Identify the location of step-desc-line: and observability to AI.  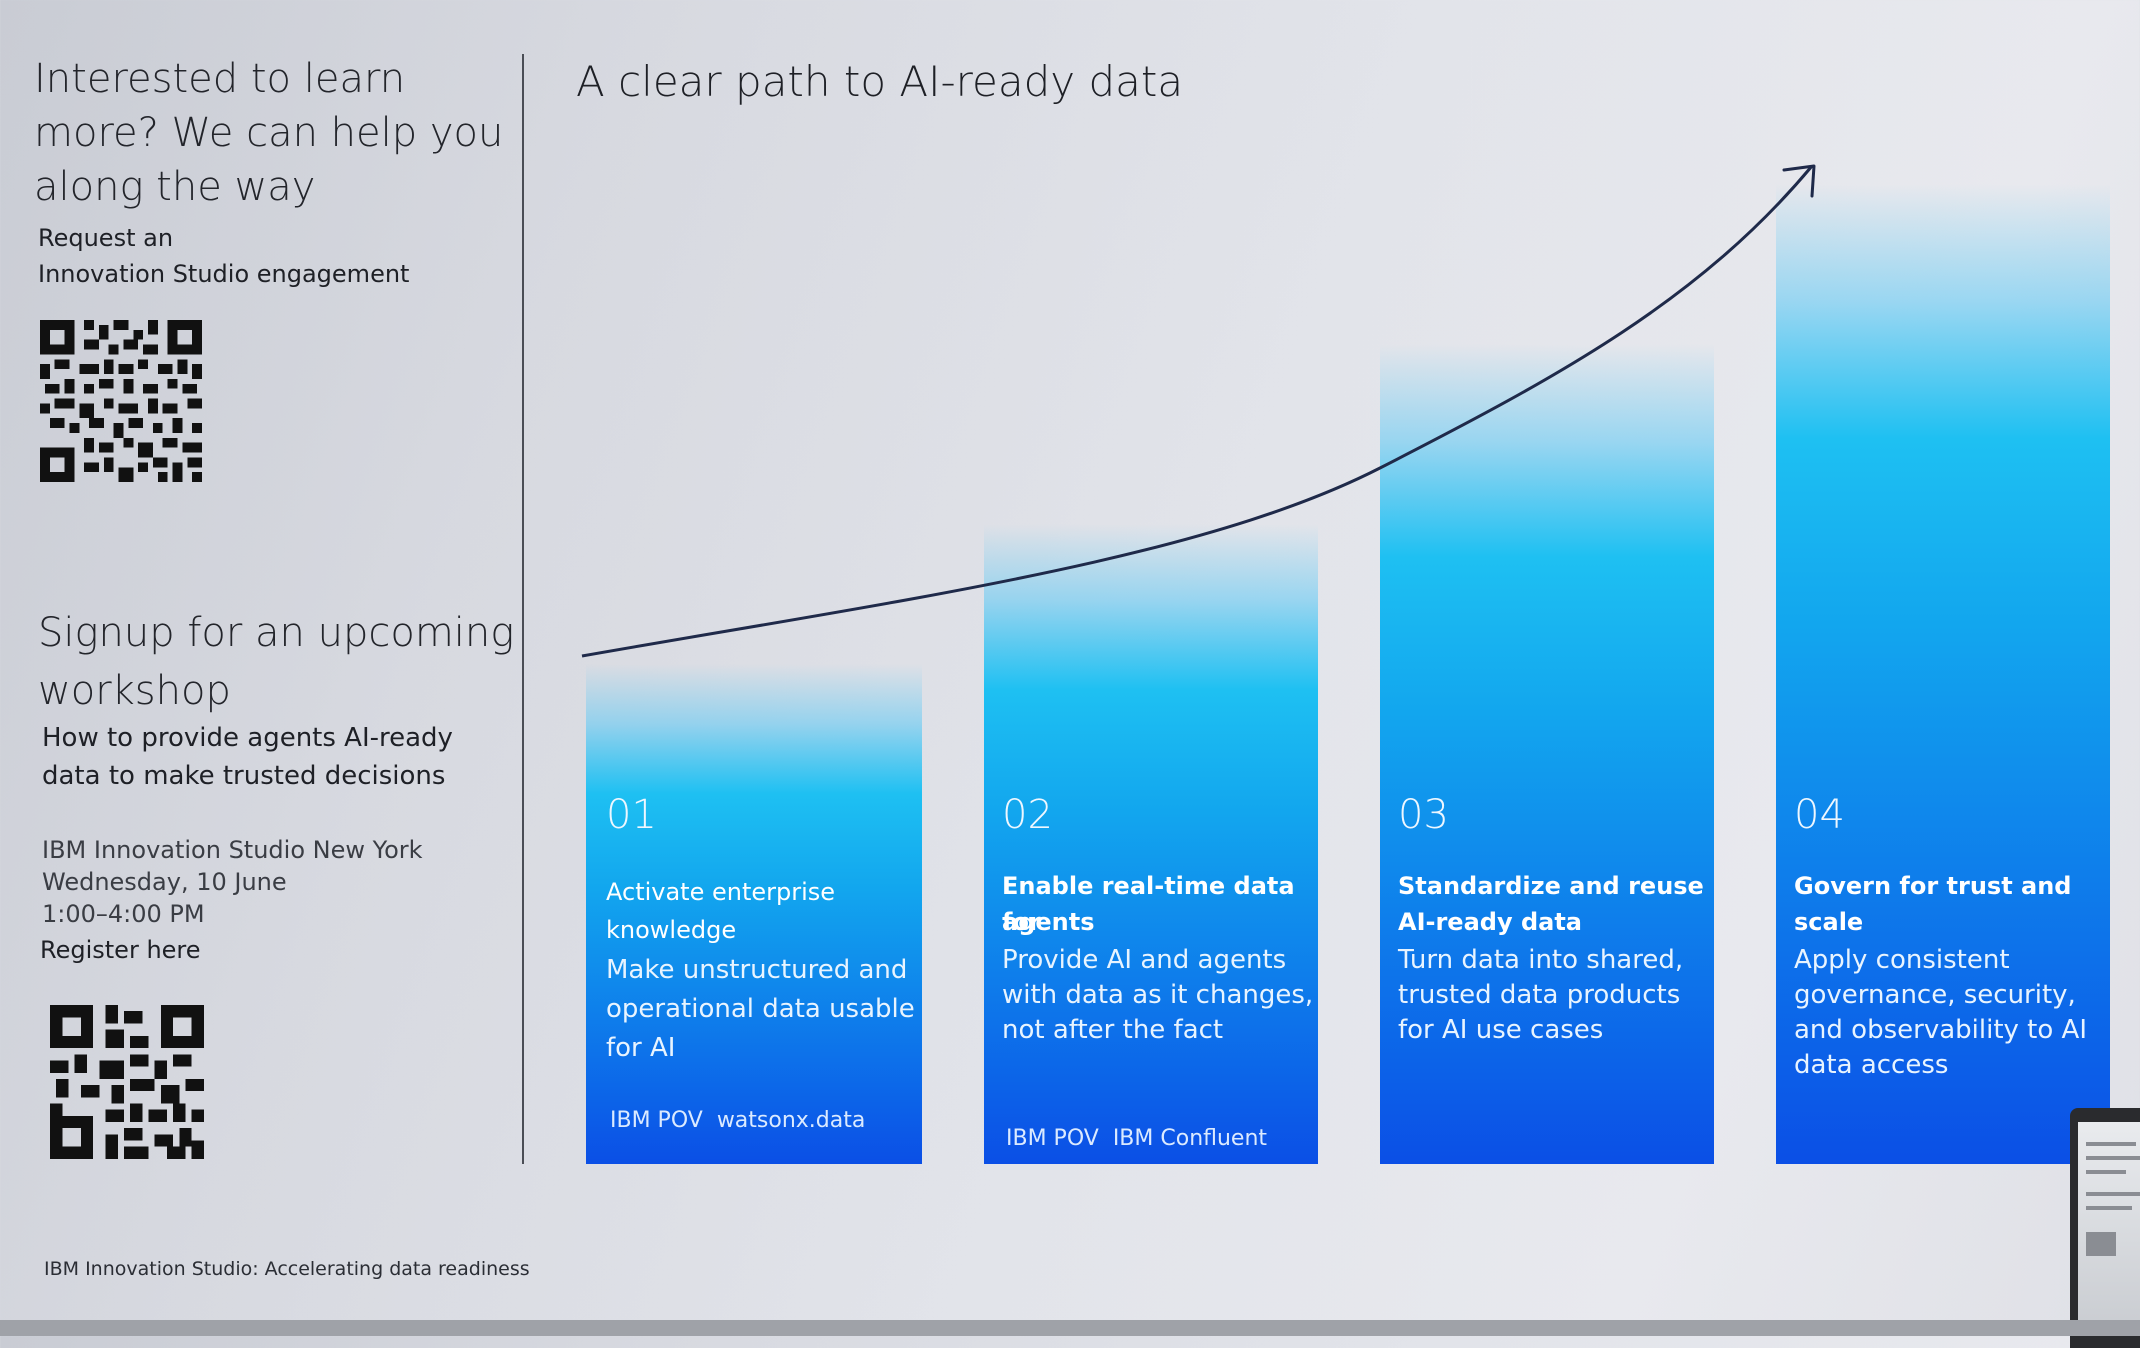
(1940, 1030).